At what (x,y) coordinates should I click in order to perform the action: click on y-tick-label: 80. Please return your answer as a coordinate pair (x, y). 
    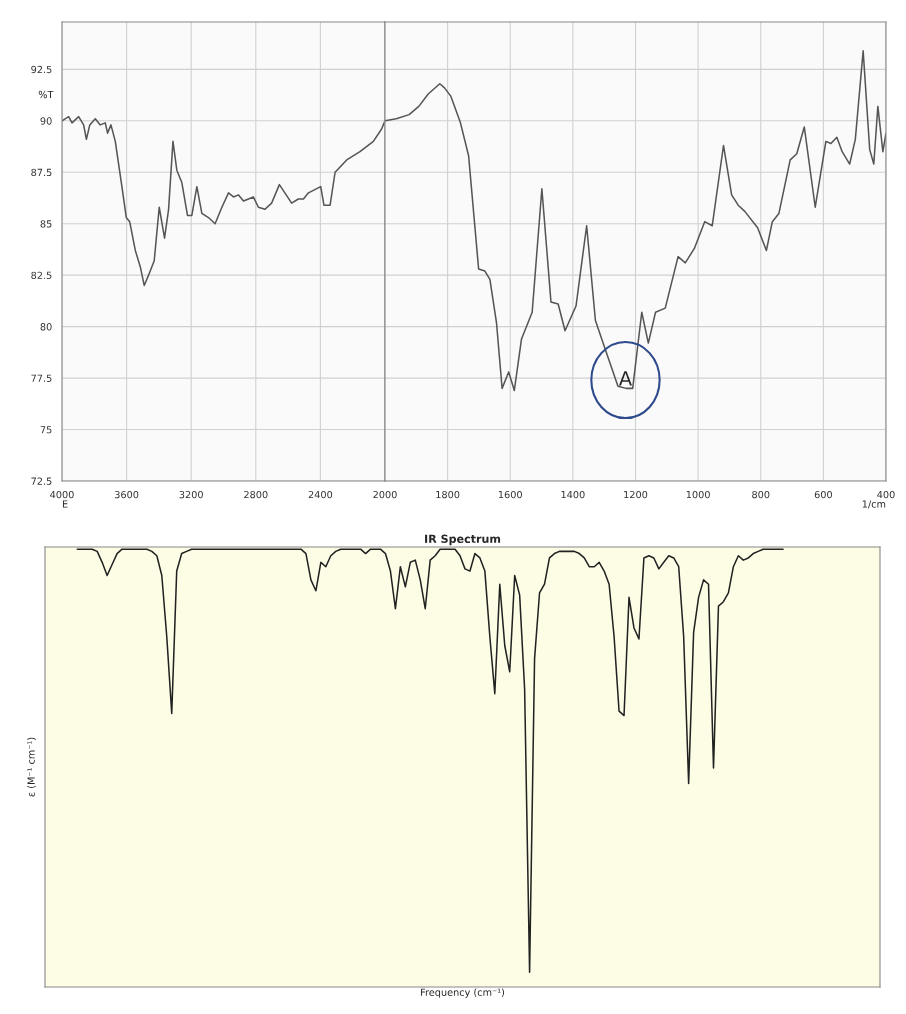
    Looking at the image, I should click on (46, 327).